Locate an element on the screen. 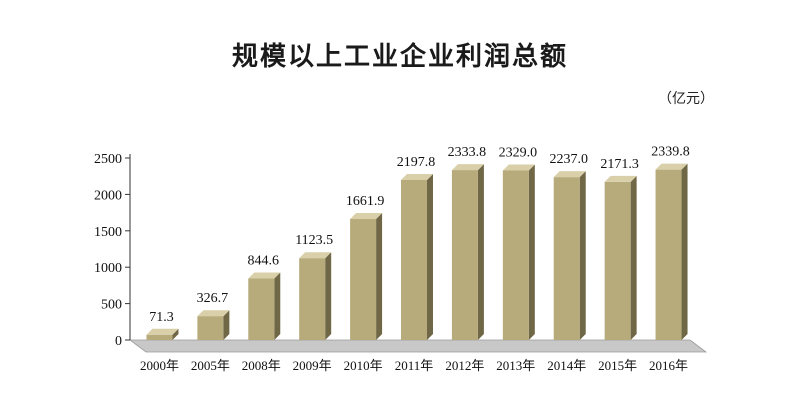 This screenshot has height=408, width=800. y-tick-label: 0 is located at coordinates (118, 341).